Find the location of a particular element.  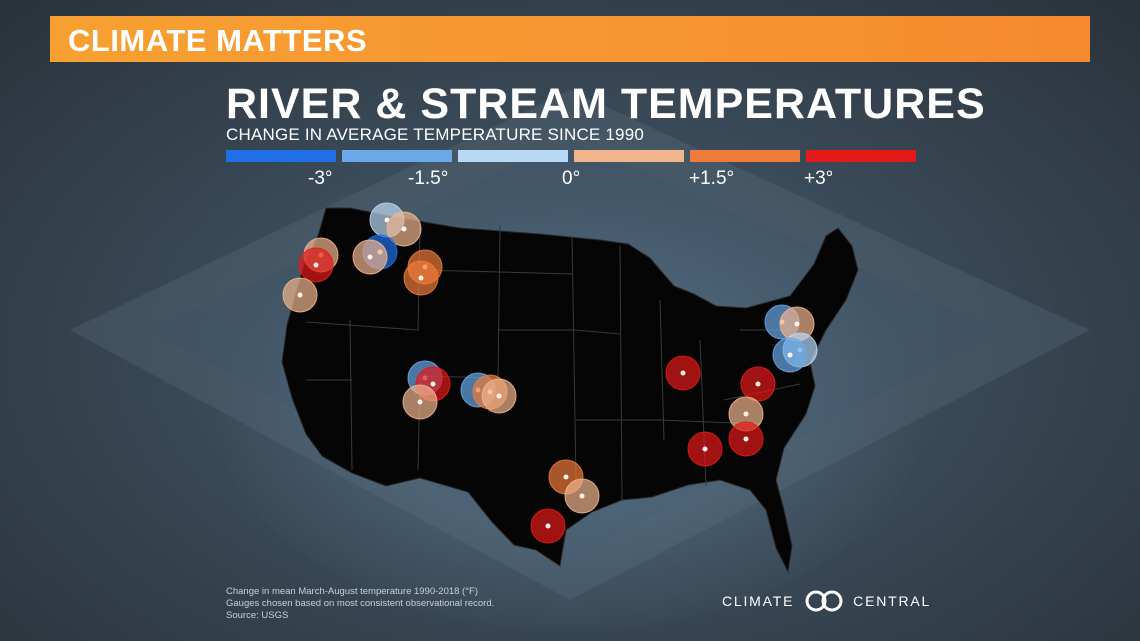

chart-title: RIVER & STREAM TEMPERATURES is located at coordinates (606, 104).